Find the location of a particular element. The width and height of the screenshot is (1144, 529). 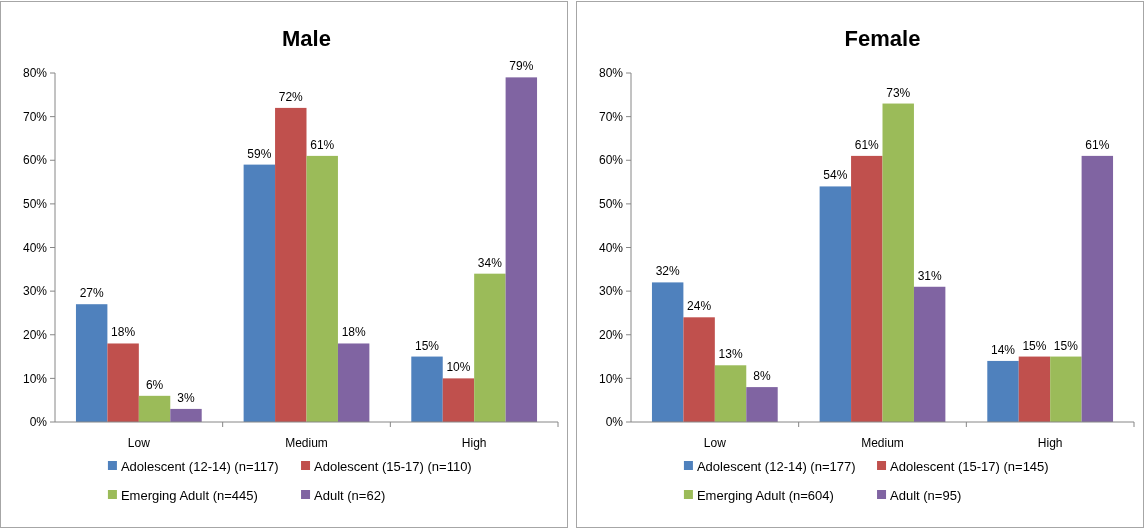

legend-label: Adult (n=62) is located at coordinates (350, 495).